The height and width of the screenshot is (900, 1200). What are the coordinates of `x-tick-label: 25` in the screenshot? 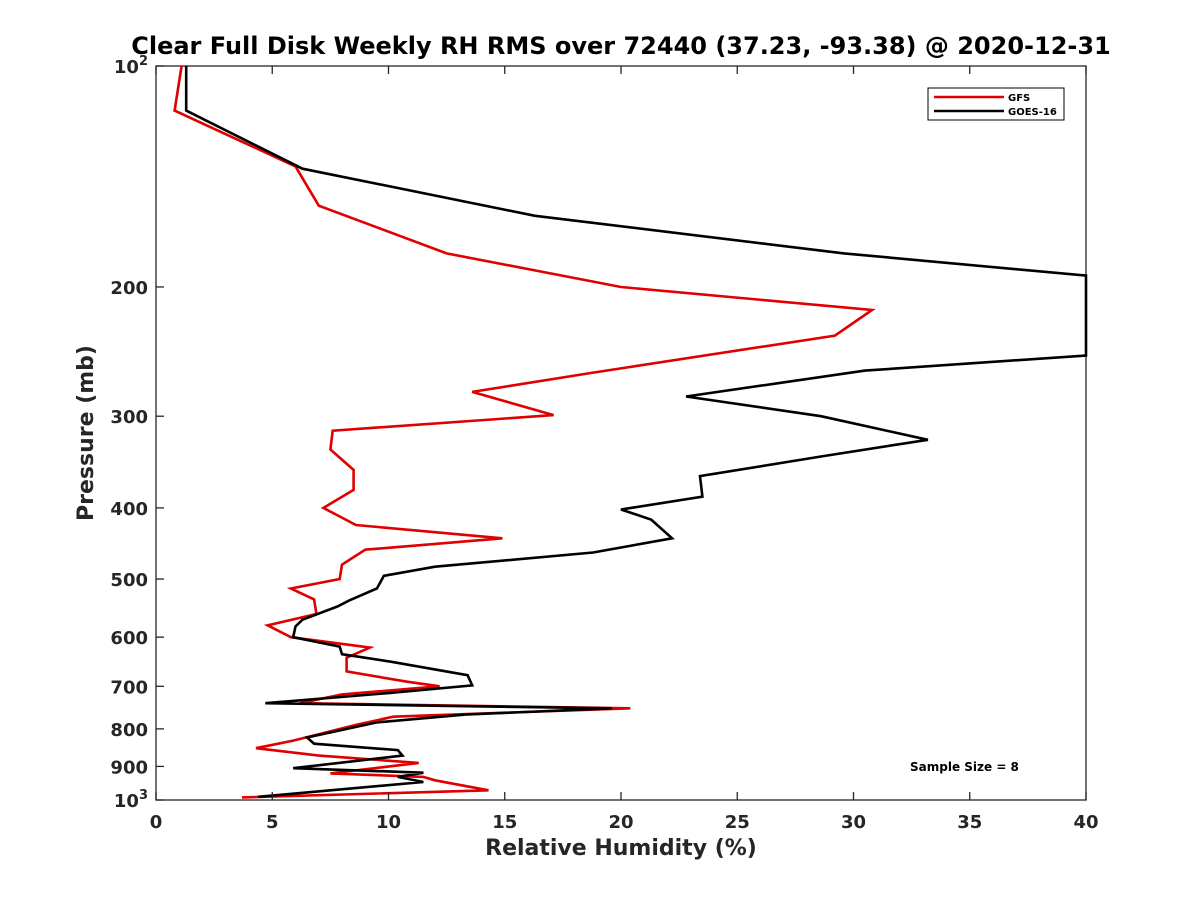 It's located at (737, 822).